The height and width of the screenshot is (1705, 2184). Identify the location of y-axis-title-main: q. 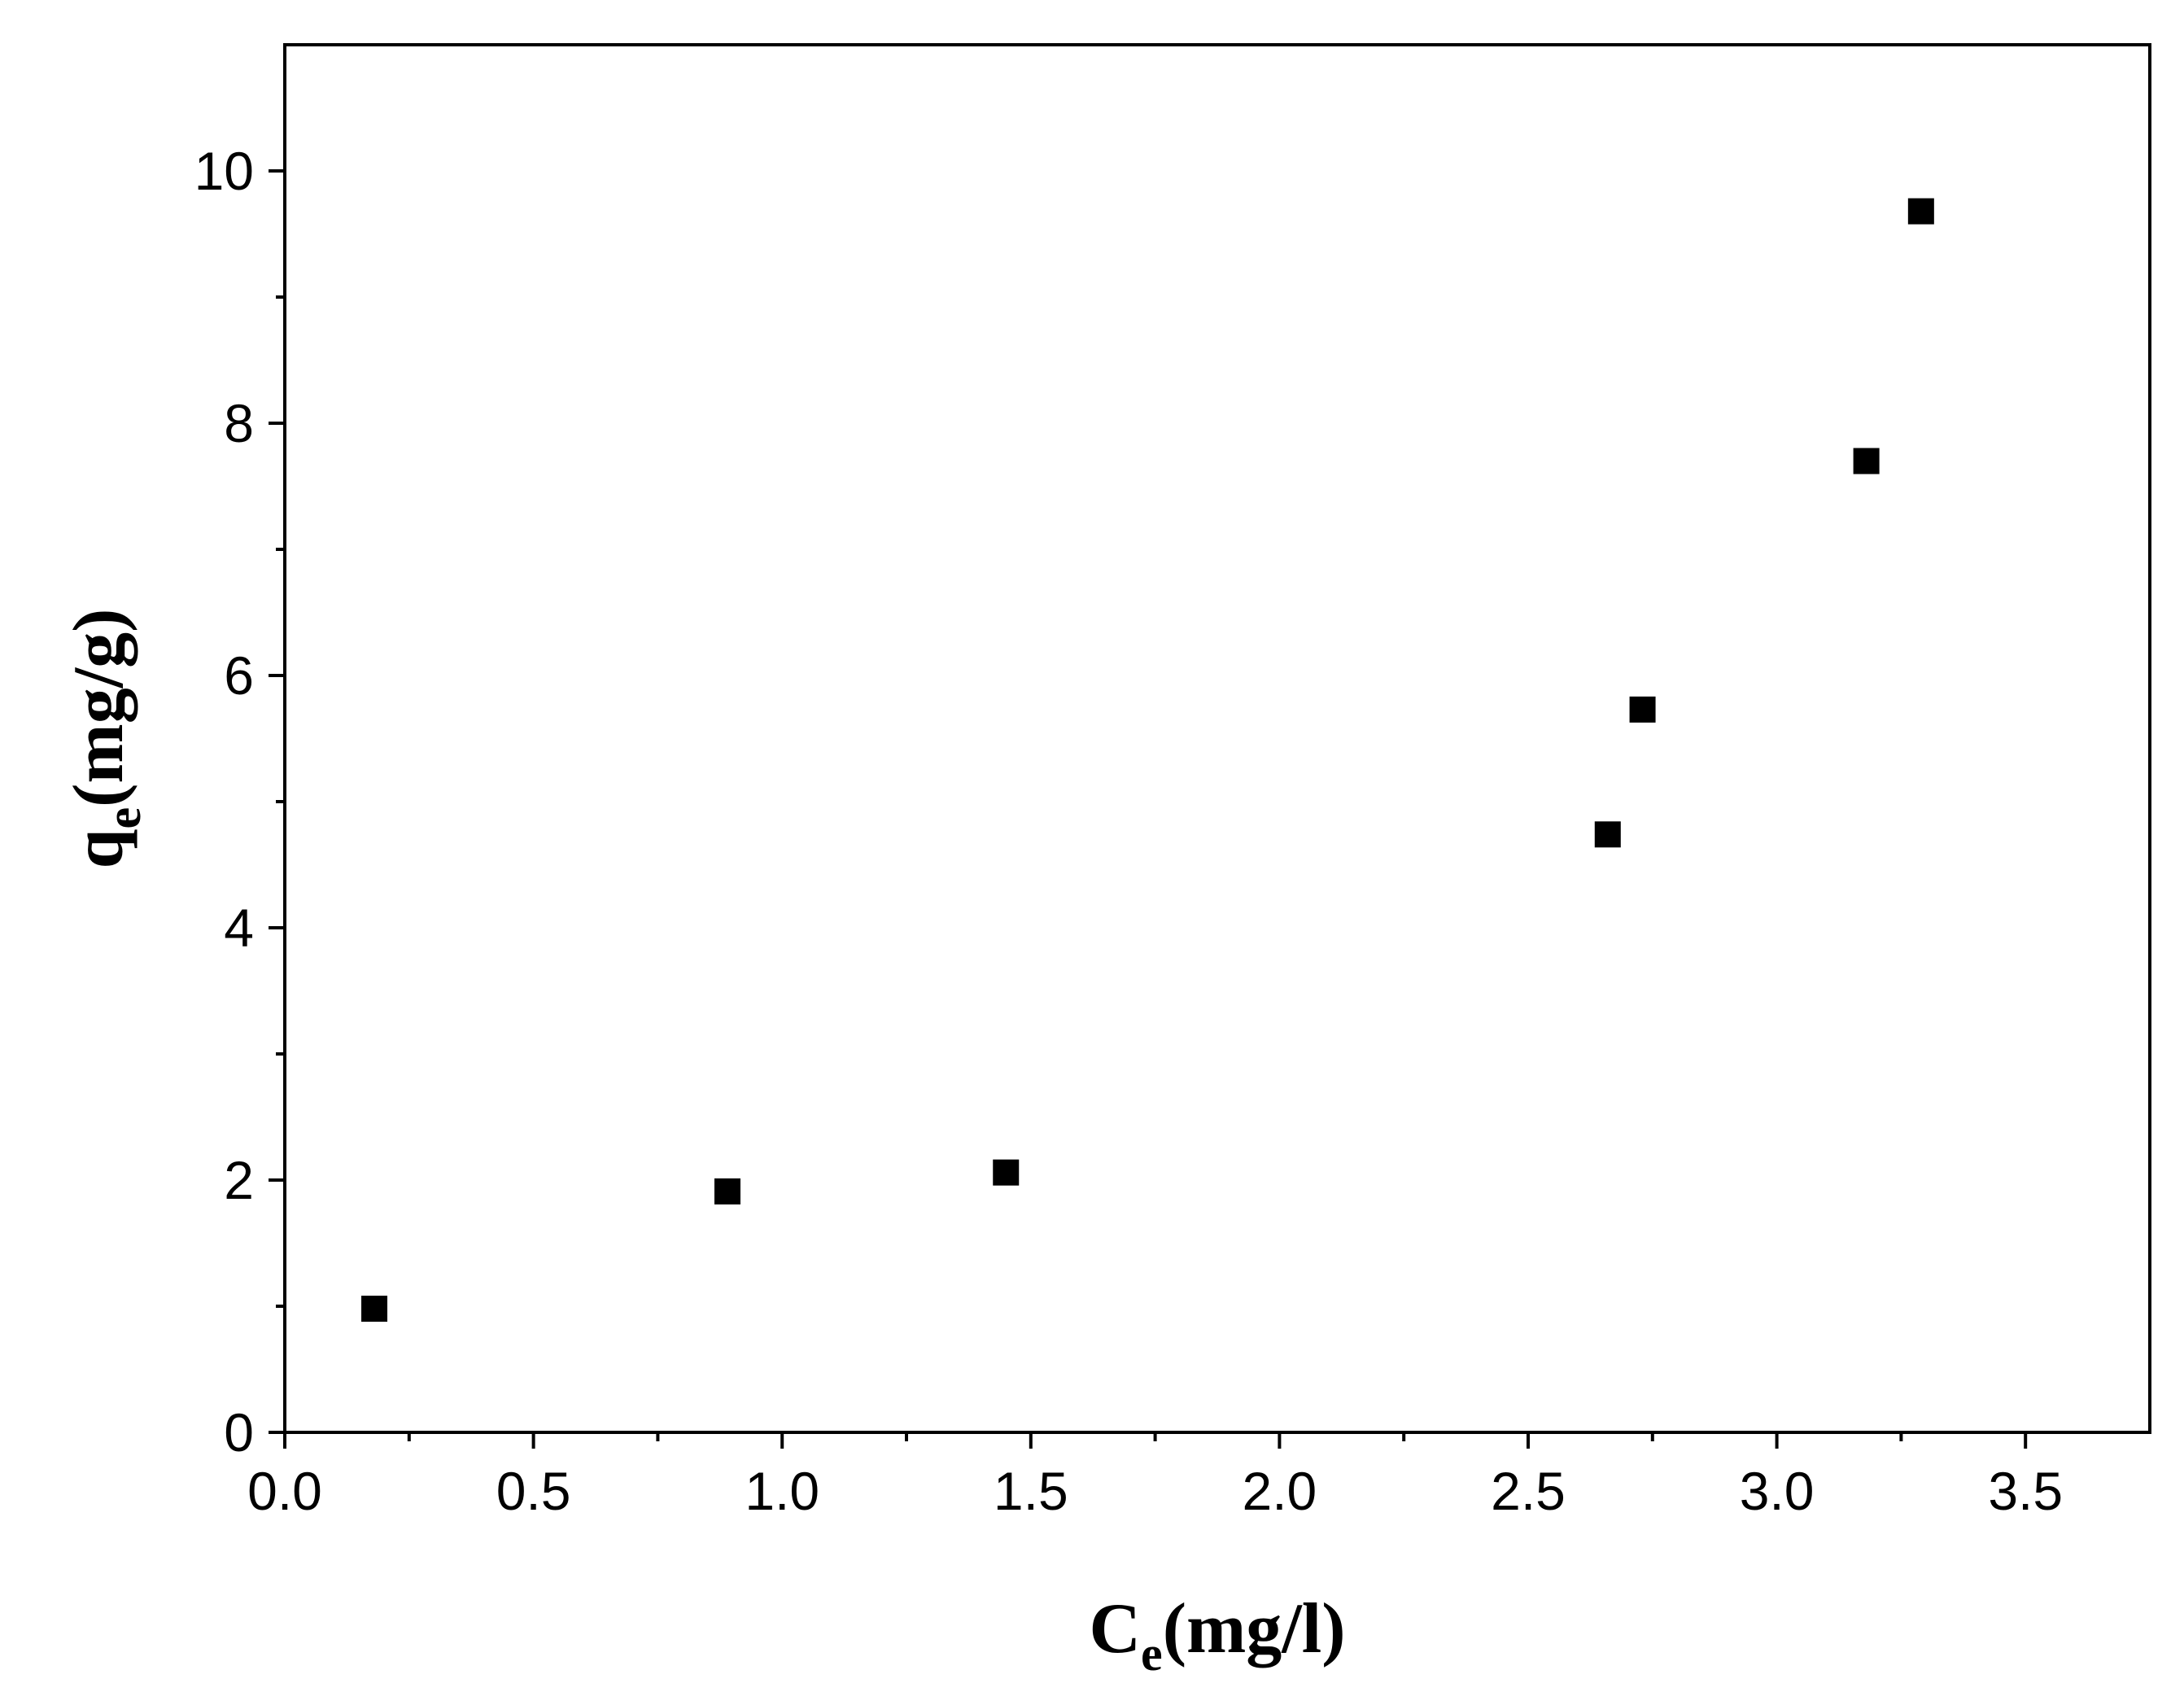
(99, 848).